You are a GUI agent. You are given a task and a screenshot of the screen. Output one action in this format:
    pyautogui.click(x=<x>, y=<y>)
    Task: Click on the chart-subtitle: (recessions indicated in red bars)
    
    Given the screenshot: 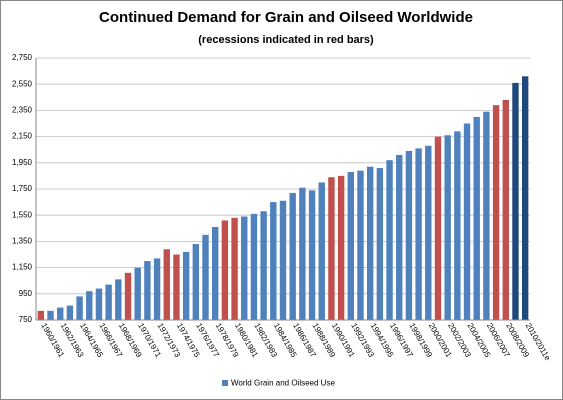 What is the action you would take?
    pyautogui.click(x=286, y=40)
    